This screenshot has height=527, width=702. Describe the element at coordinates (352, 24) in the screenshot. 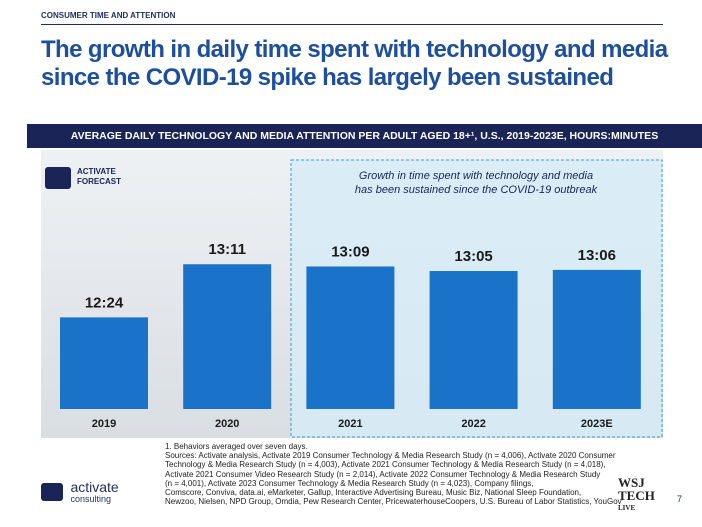

I see `rule` at that location.